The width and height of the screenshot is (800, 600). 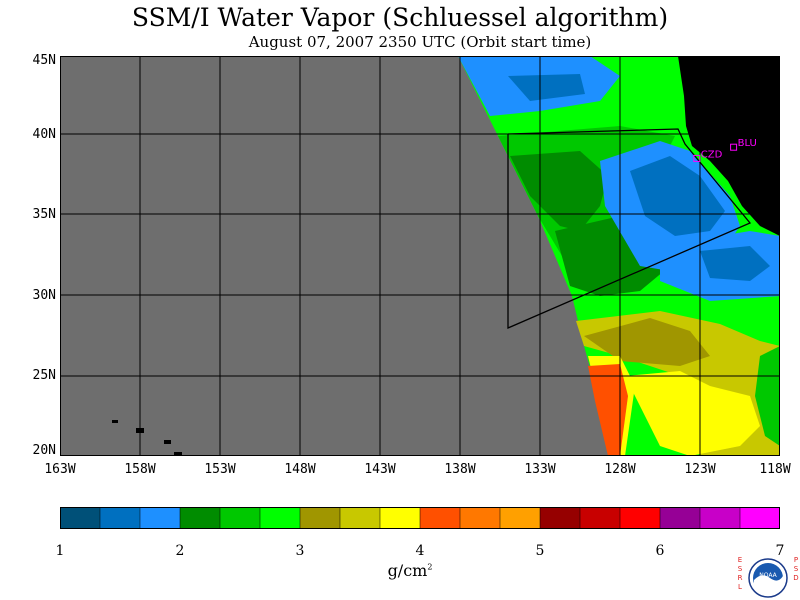 I want to click on lon-label-153w: 153W, so click(x=220, y=469).